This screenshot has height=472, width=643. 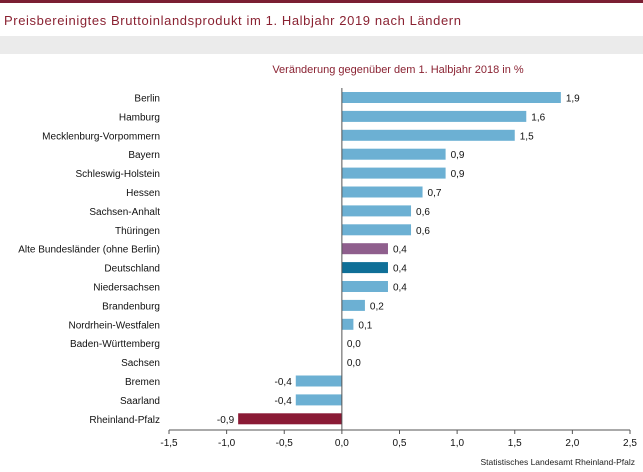 What do you see at coordinates (364, 286) in the screenshot?
I see `bar-niedersachsen` at bounding box center [364, 286].